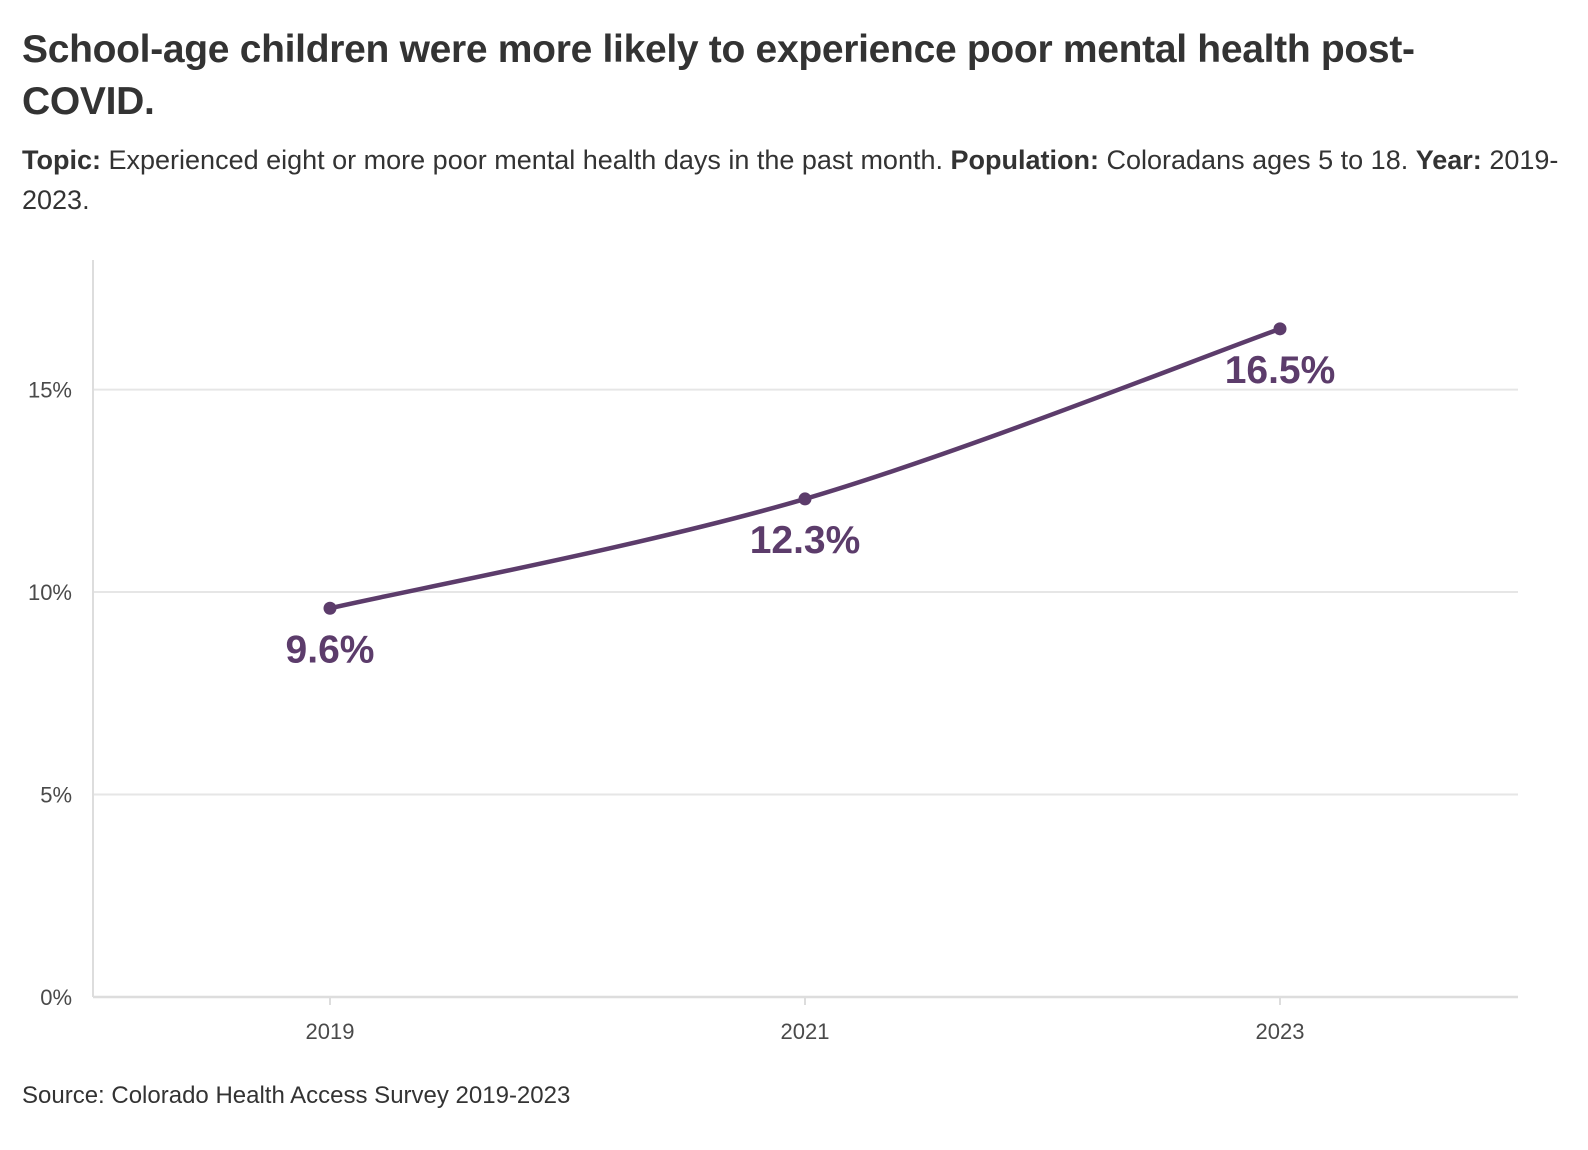  What do you see at coordinates (1448, 160) in the screenshot?
I see `year-label: Year:` at bounding box center [1448, 160].